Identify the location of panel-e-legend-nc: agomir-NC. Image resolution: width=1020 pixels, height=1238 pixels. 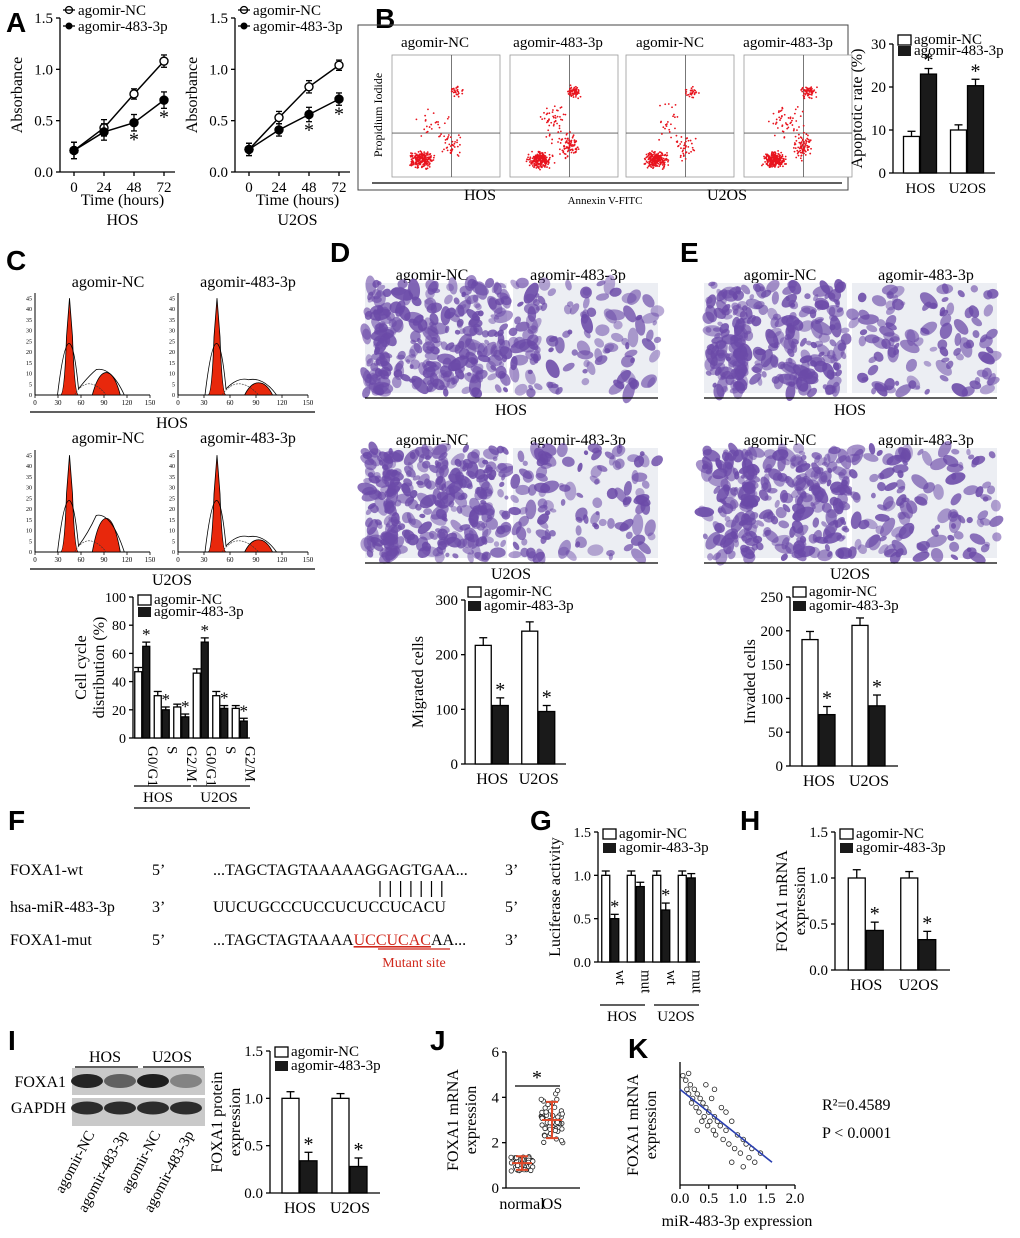
(843, 592).